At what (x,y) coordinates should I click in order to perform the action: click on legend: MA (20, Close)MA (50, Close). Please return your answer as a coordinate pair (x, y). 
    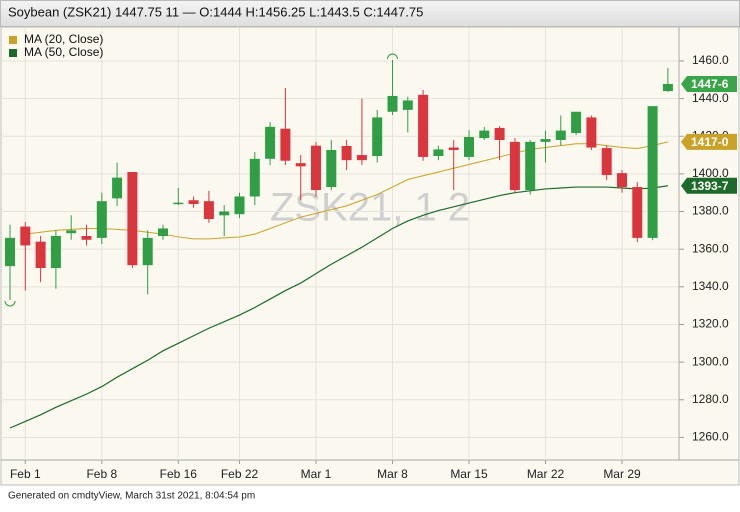
    Looking at the image, I should click on (56, 45).